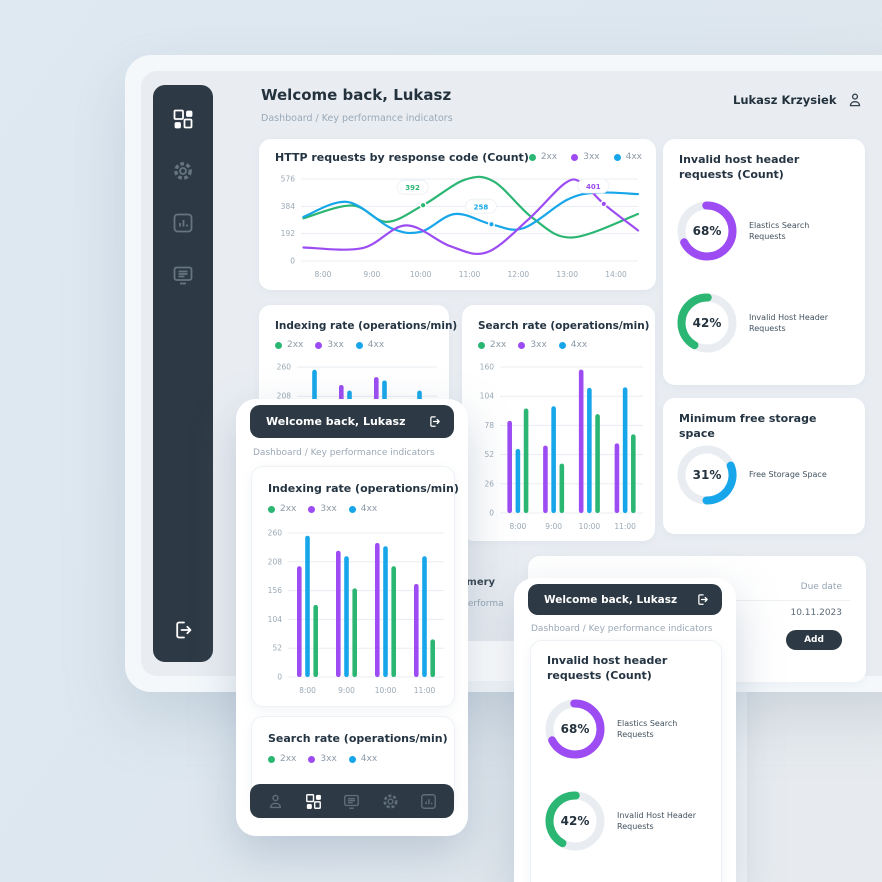 Image resolution: width=882 pixels, height=882 pixels. I want to click on donut-42-label: Invalid Host Header Requests, so click(657, 820).